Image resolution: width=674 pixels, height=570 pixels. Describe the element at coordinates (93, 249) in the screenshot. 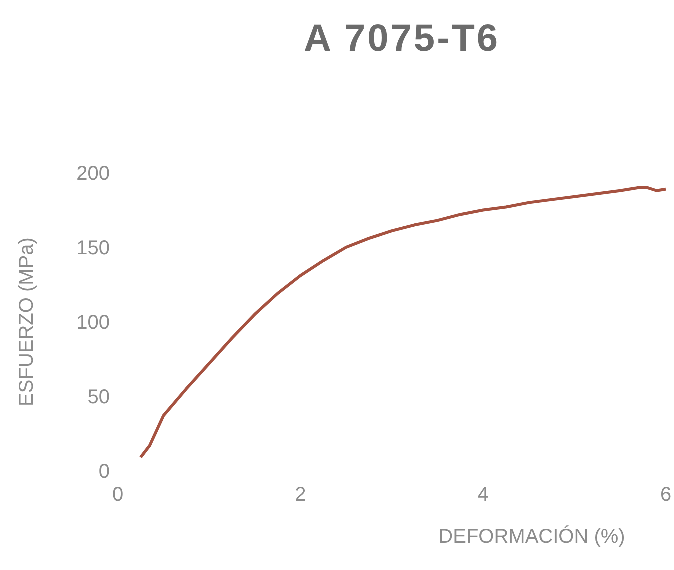

I see `y-tick-label: 150` at that location.